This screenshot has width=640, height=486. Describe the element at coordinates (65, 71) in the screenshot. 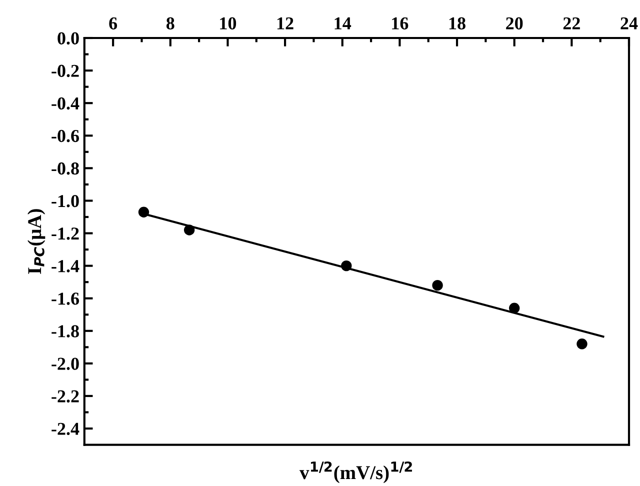

I see `y-tick-label: -0.2` at that location.